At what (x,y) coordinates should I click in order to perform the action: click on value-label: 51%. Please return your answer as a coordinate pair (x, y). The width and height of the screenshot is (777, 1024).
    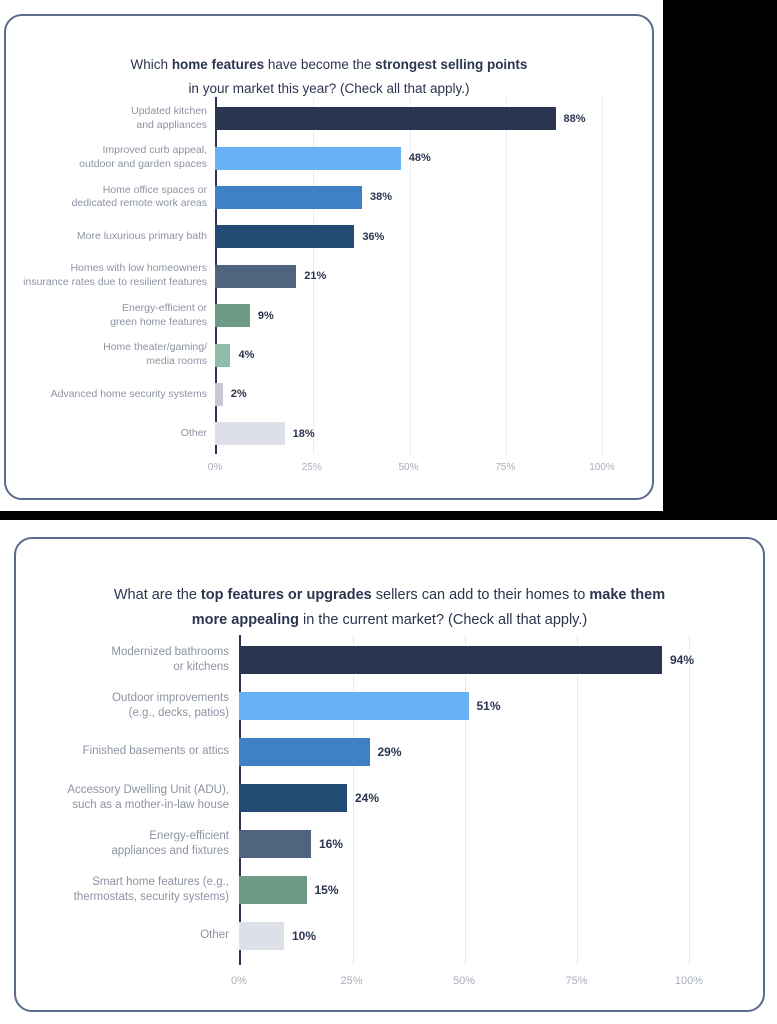
    Looking at the image, I should click on (488, 706).